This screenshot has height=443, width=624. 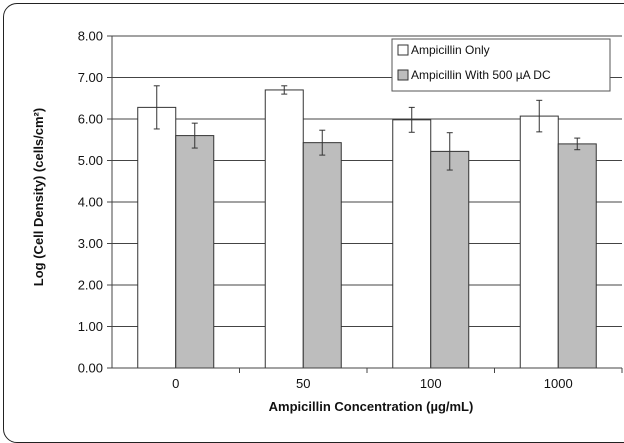 What do you see at coordinates (450, 50) in the screenshot?
I see `legend-label-ampicillin-only: Ampicillin Only` at bounding box center [450, 50].